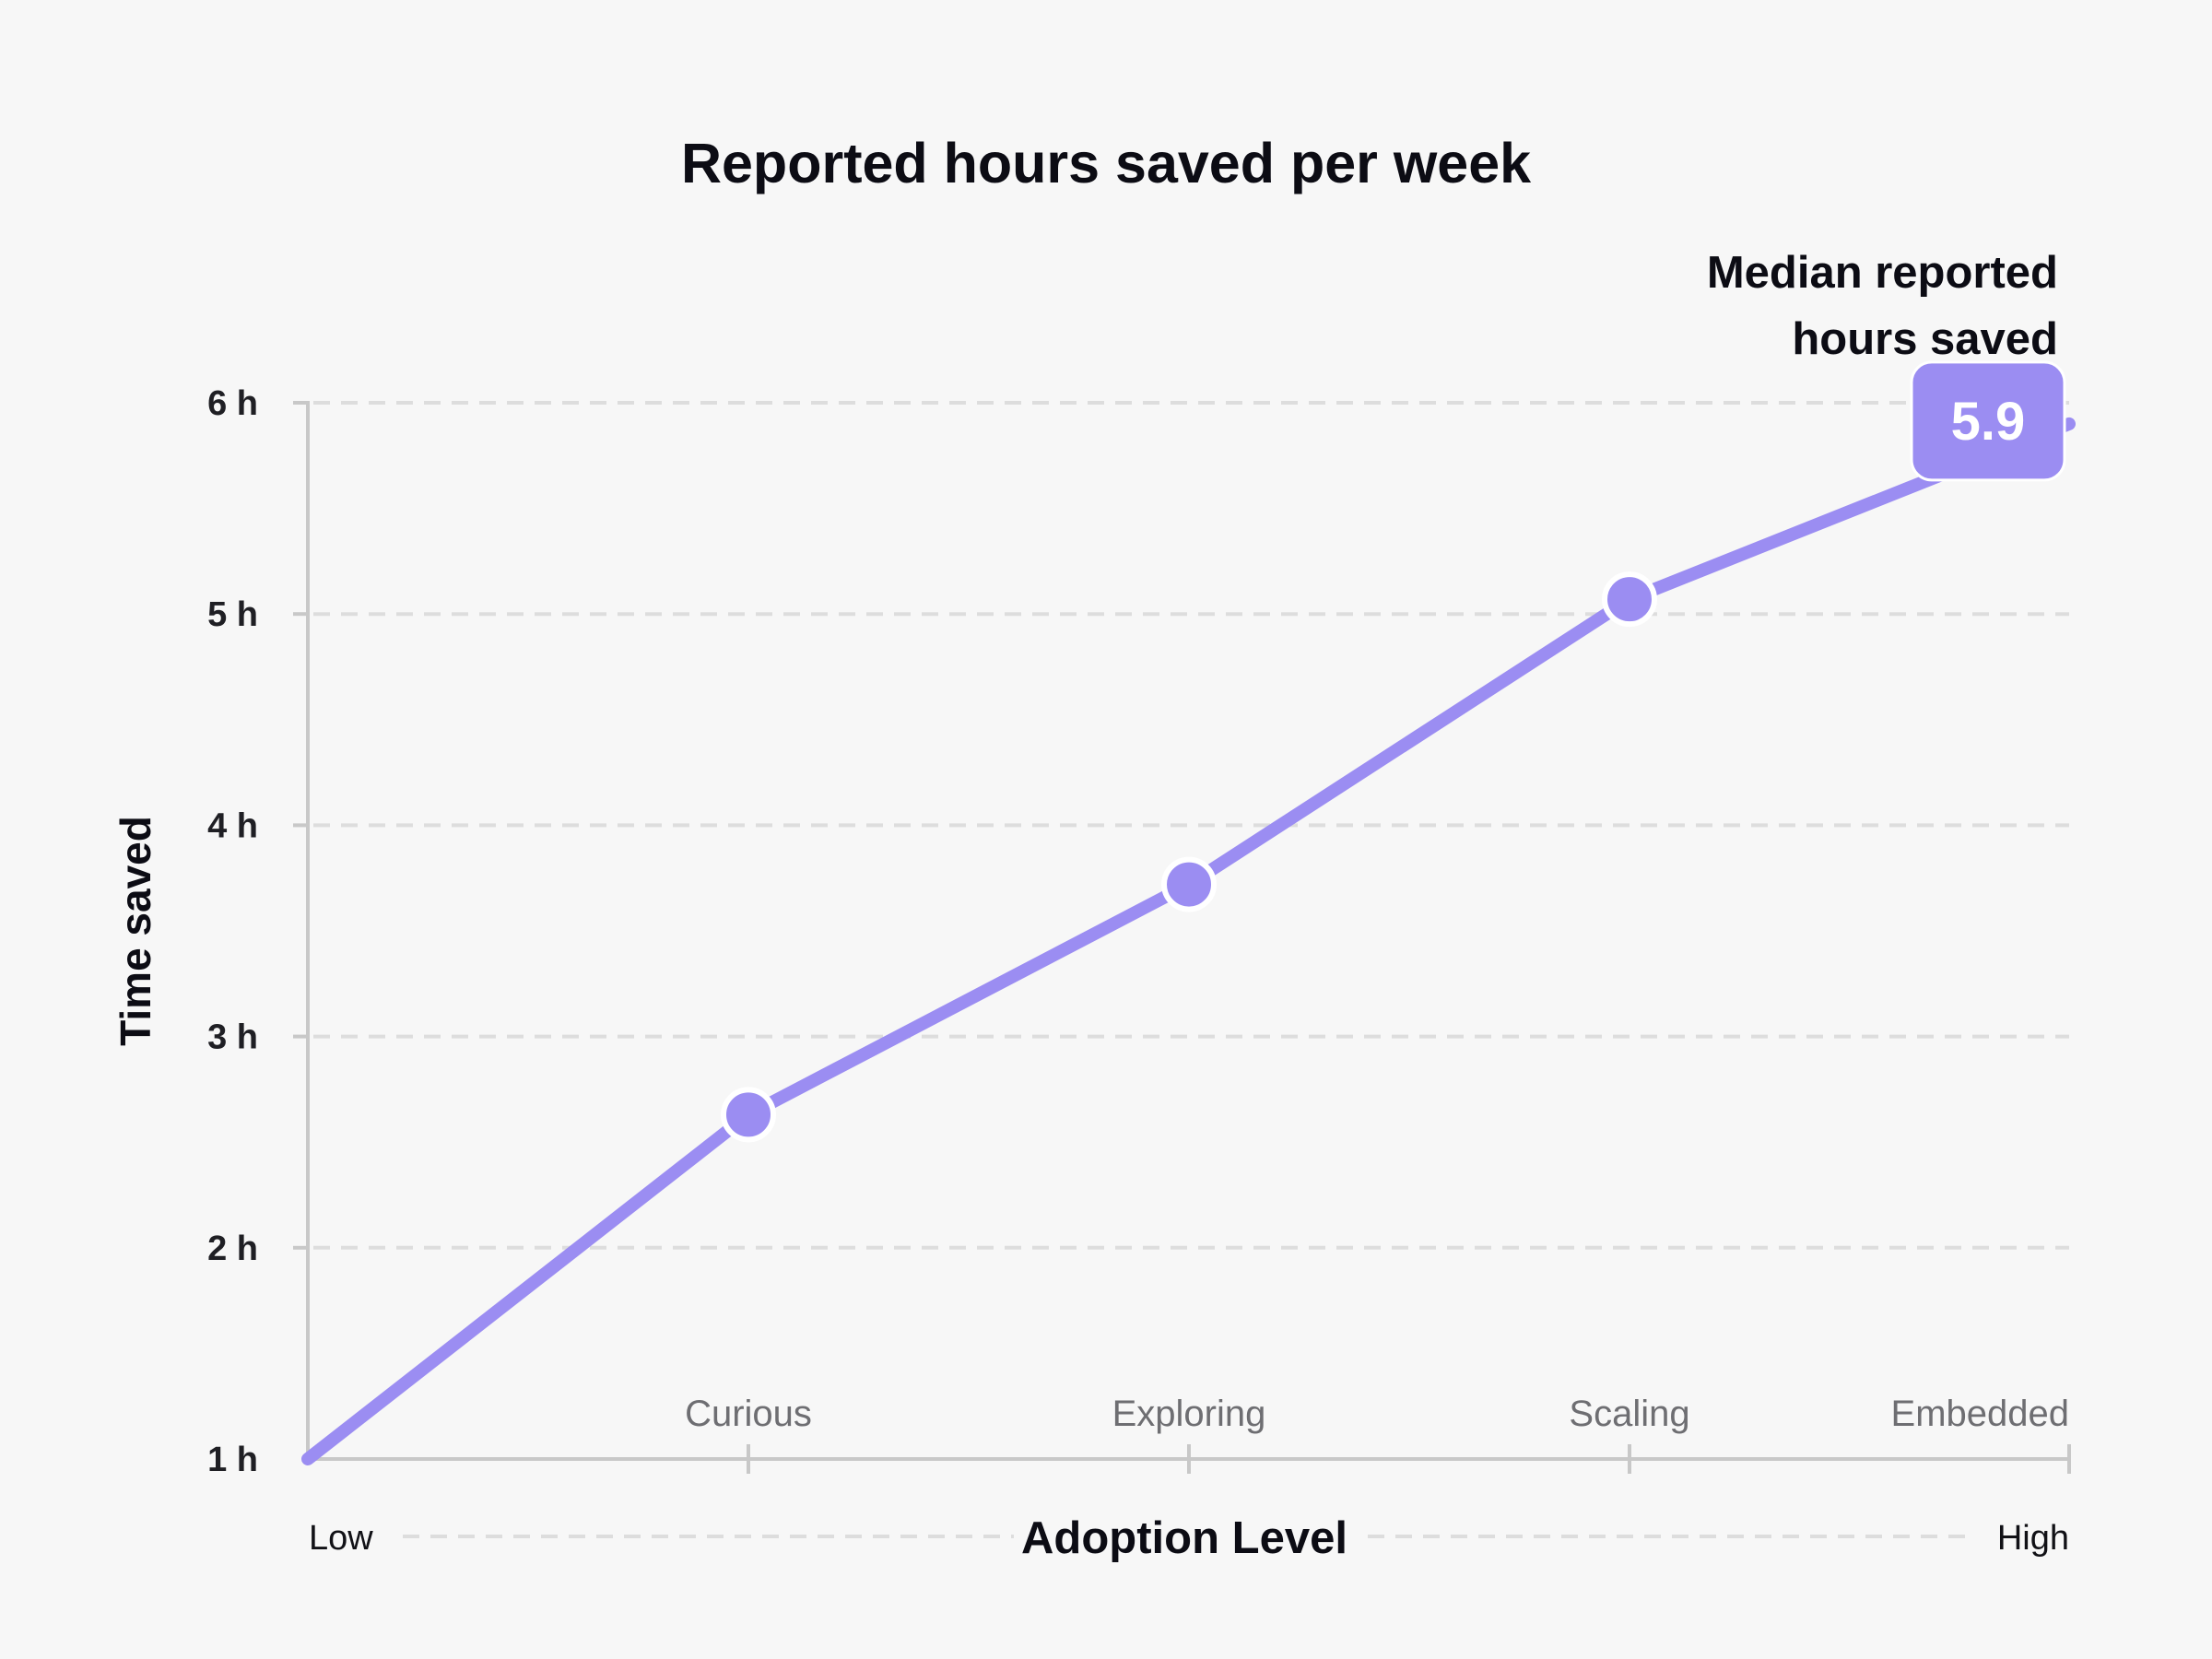 The image size is (2212, 1659). I want to click on value-badge-box, so click(1988, 421).